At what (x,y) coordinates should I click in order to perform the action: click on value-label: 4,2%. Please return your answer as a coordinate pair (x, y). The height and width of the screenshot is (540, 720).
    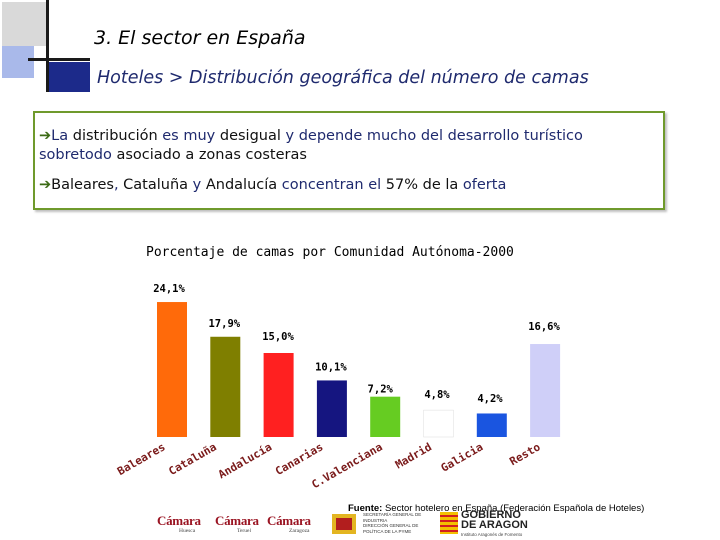
    Looking at the image, I should click on (490, 399).